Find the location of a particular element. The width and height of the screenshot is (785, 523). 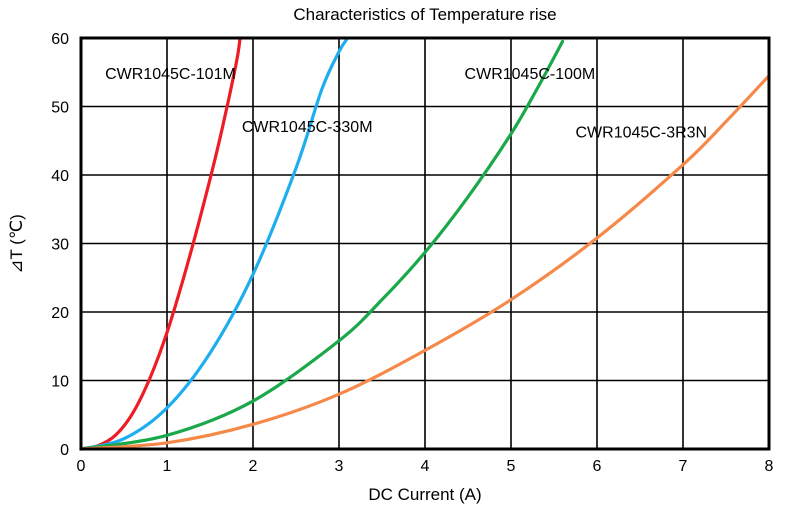

y-tick-label: 20 is located at coordinates (60, 313).